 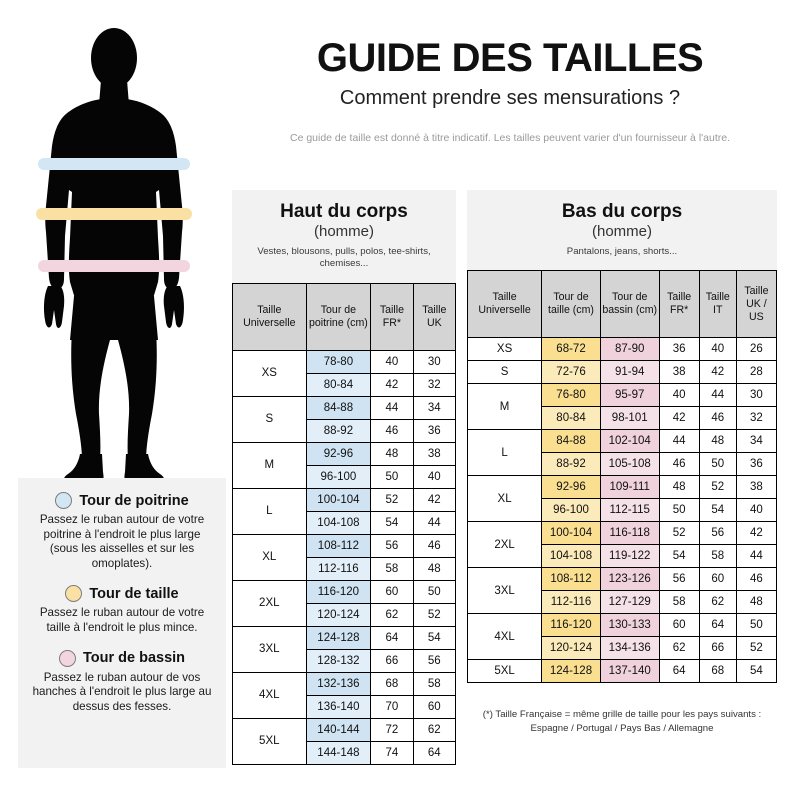 What do you see at coordinates (717, 602) in the screenshot?
I see `it-size-cell: 62` at bounding box center [717, 602].